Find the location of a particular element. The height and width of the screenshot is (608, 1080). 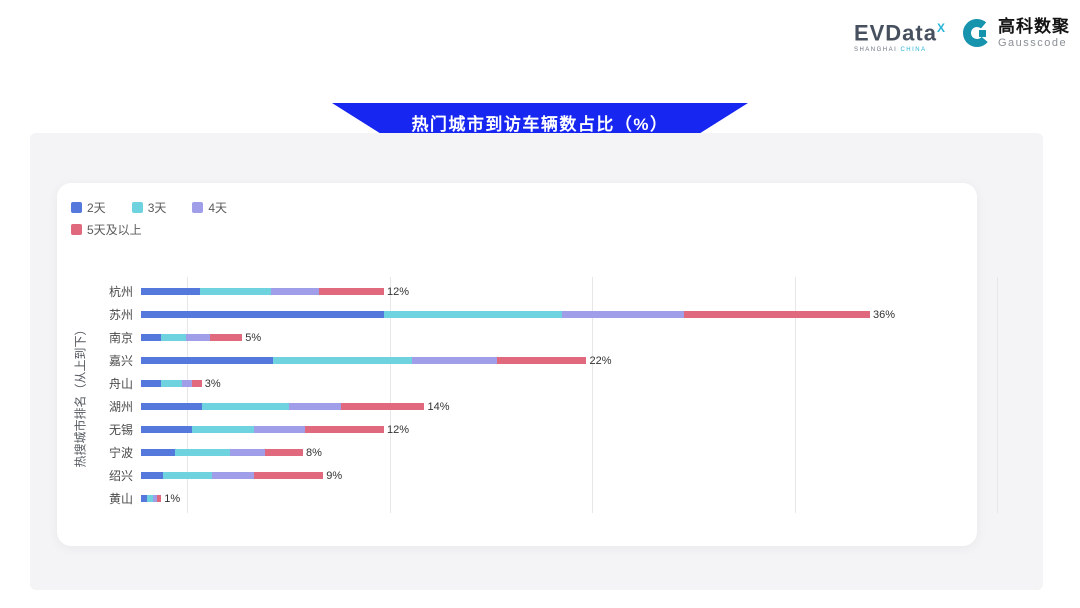

bar-track: 8% is located at coordinates (546, 453).